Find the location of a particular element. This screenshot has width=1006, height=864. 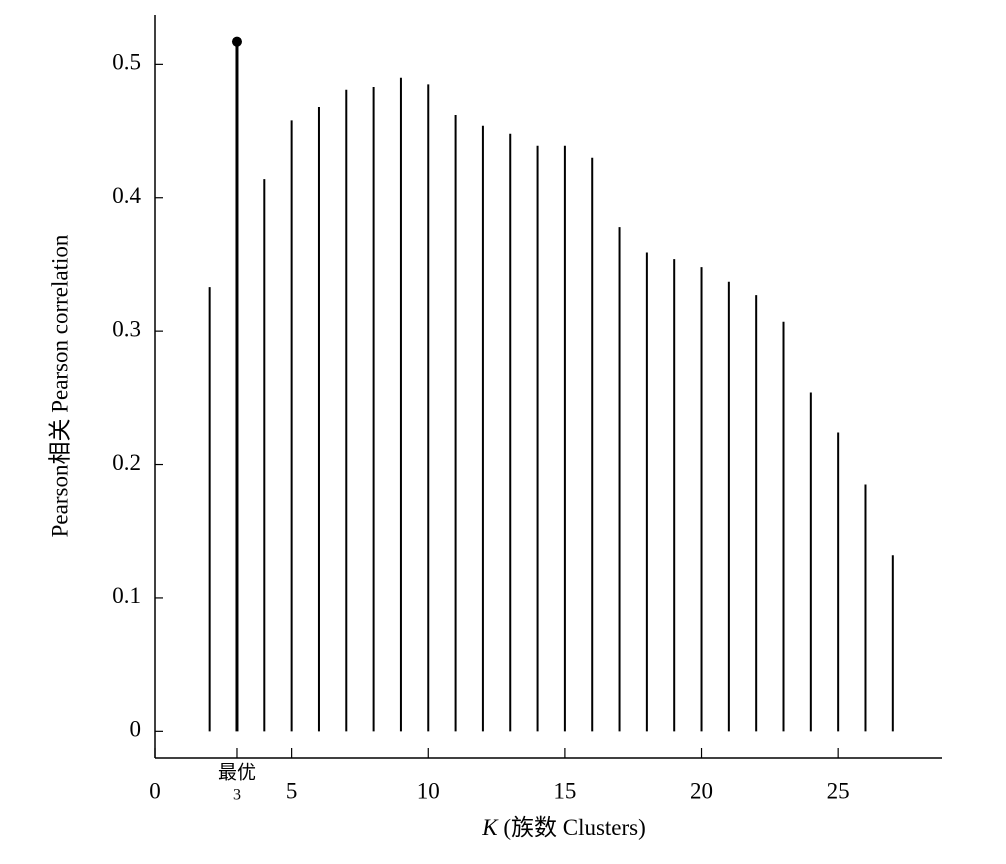

x-tick-label: 25 is located at coordinates (838, 790).